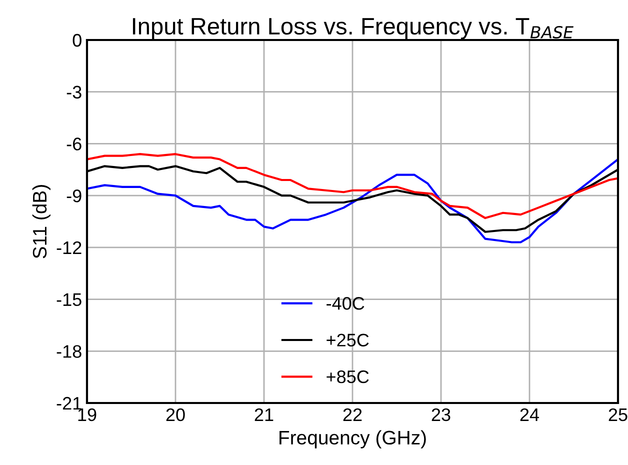 Image resolution: width=628 pixels, height=465 pixels. I want to click on y-tick-label: -6, so click(74, 144).